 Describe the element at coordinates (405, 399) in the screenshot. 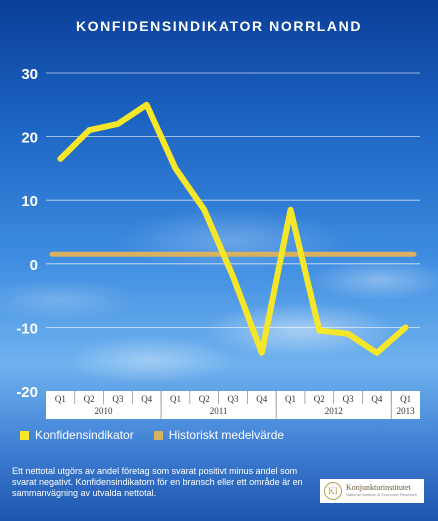

I see `x-tick-label-12: Q1` at that location.